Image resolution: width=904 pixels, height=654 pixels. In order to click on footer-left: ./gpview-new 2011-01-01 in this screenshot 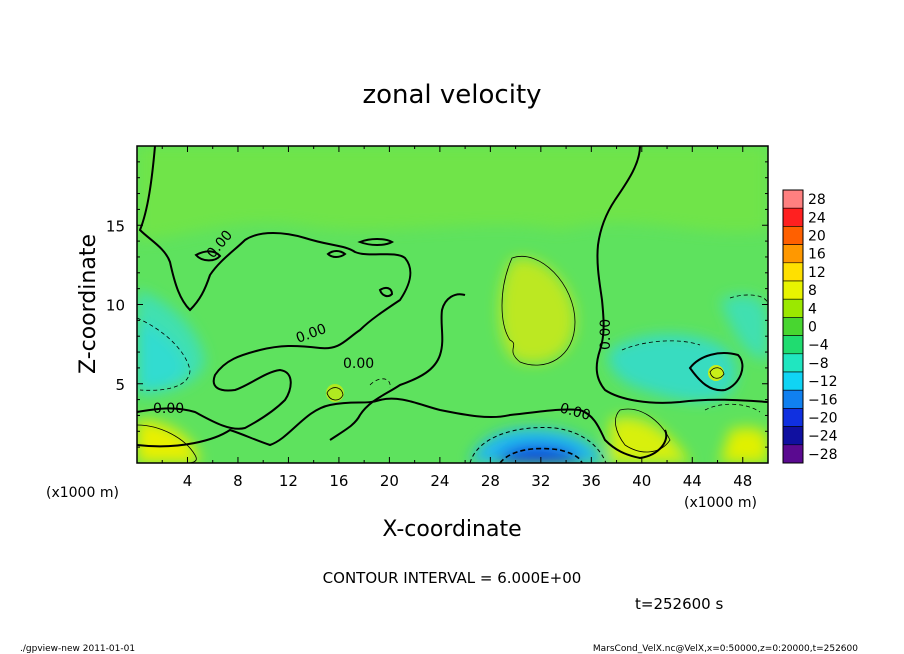, I will do `click(77, 649)`.